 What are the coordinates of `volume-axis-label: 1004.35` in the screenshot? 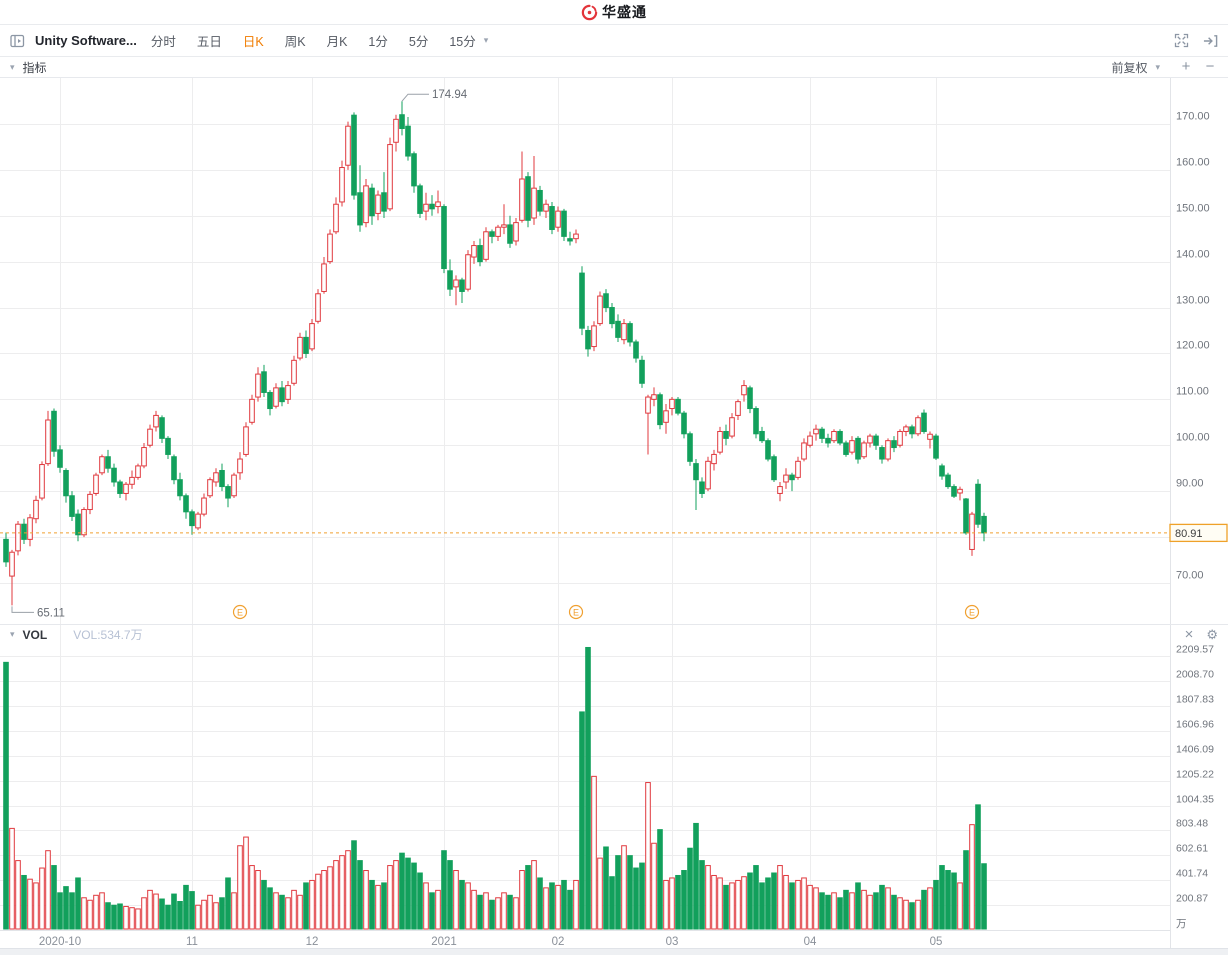 It's located at (1195, 800).